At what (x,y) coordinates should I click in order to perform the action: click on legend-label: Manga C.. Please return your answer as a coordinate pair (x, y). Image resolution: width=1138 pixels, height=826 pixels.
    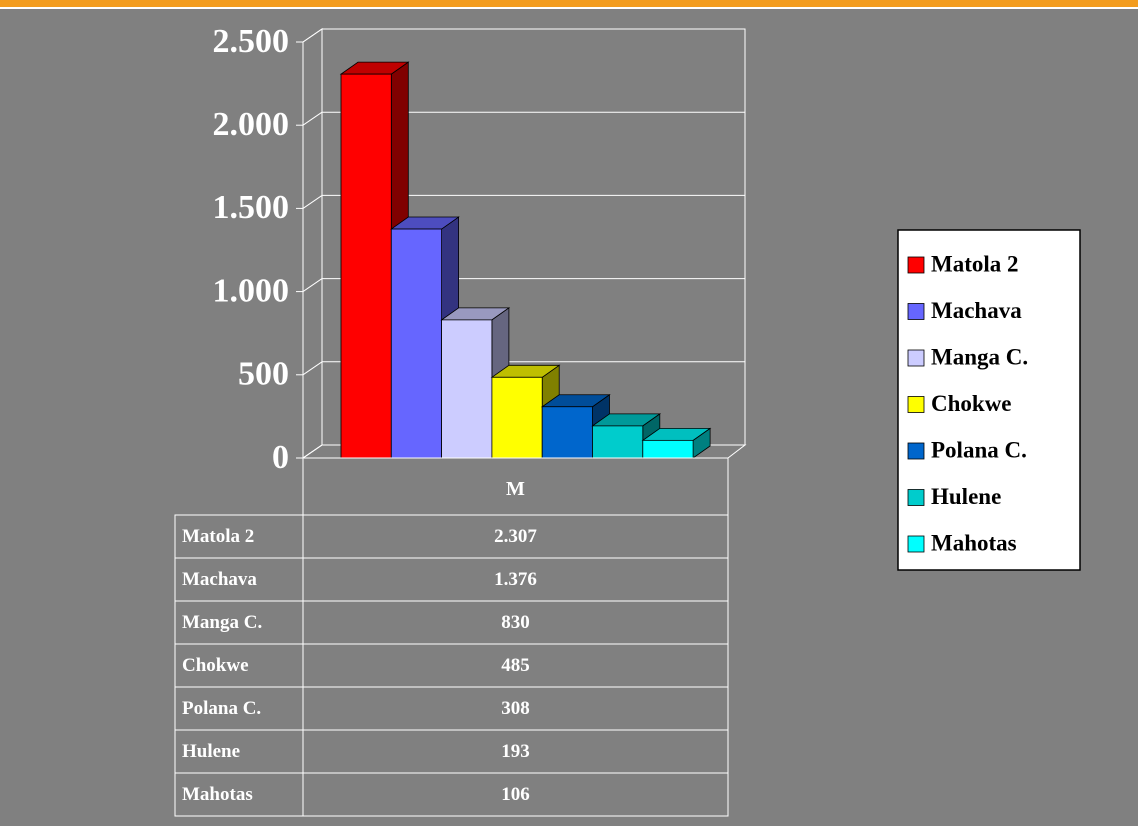
    Looking at the image, I should click on (979, 356).